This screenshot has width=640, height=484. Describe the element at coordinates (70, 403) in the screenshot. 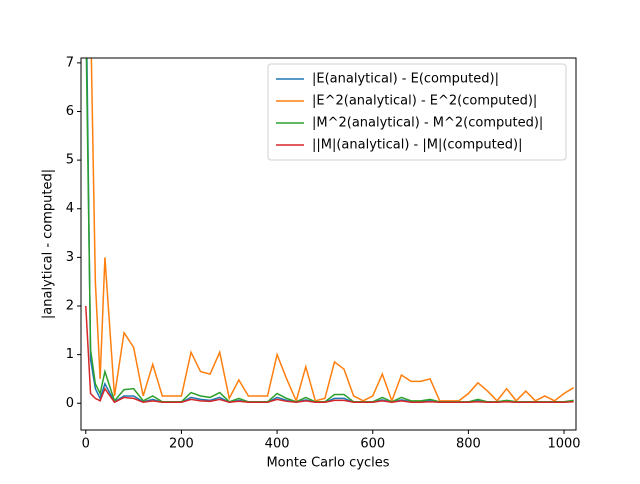

I see `y-tick-label: 0` at that location.